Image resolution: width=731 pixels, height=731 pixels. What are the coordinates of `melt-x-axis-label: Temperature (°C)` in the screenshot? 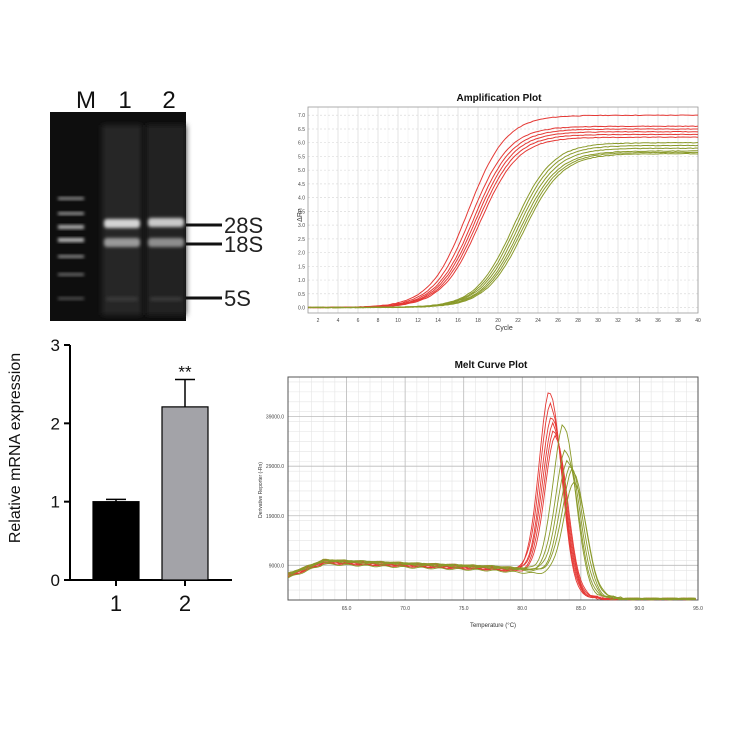 It's located at (493, 626).